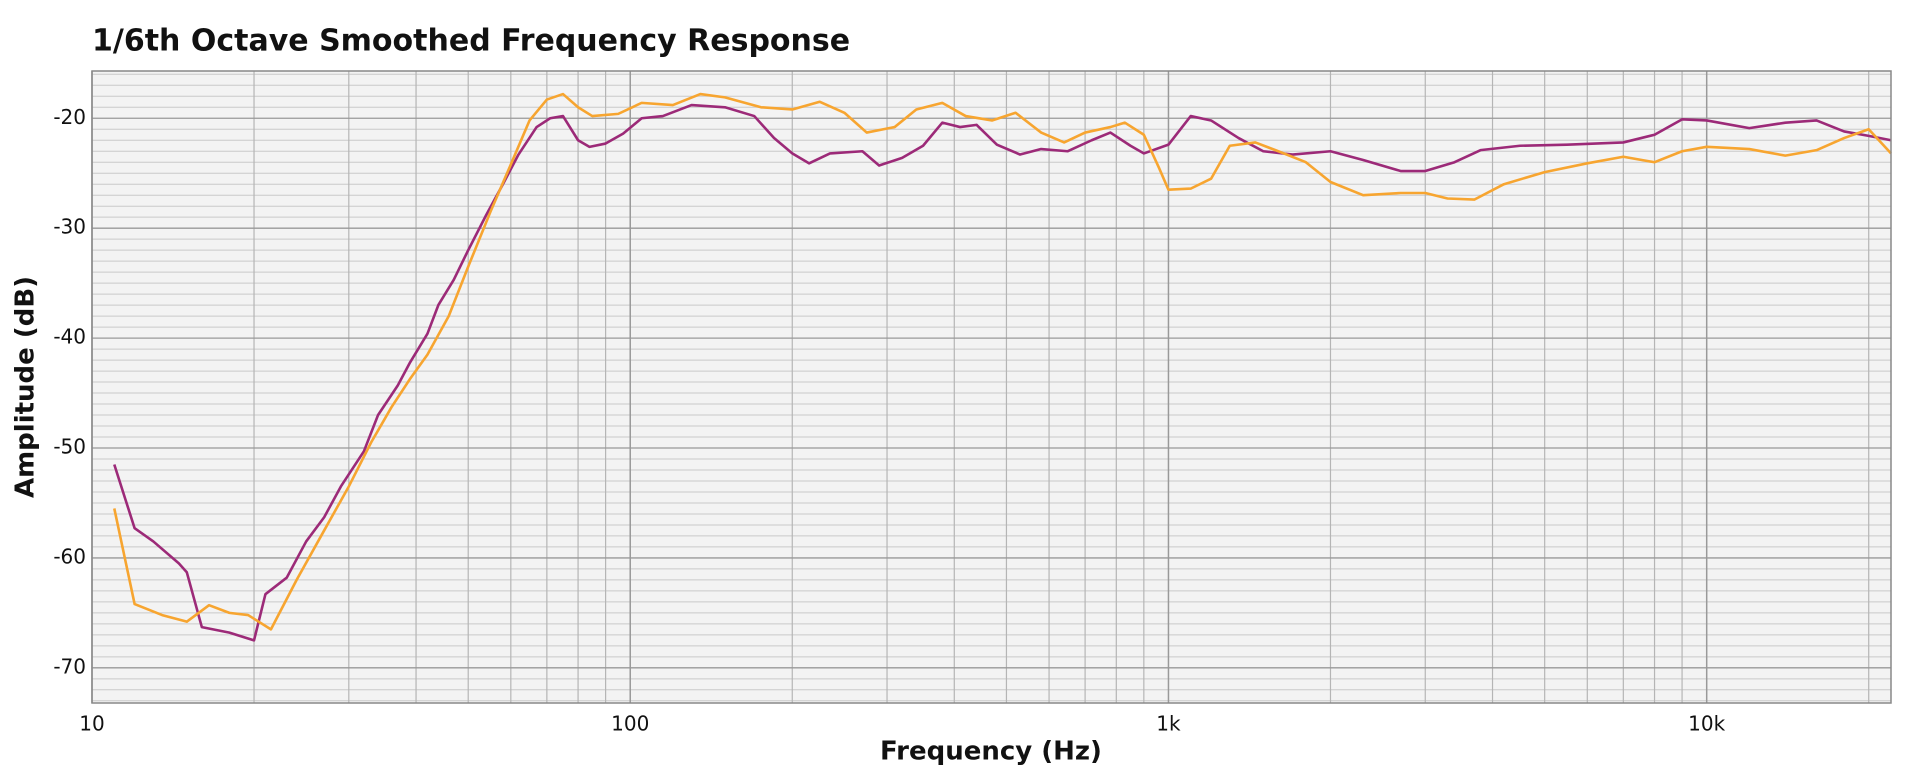  Describe the element at coordinates (69, 227) in the screenshot. I see `y-tick-label: -30` at that location.